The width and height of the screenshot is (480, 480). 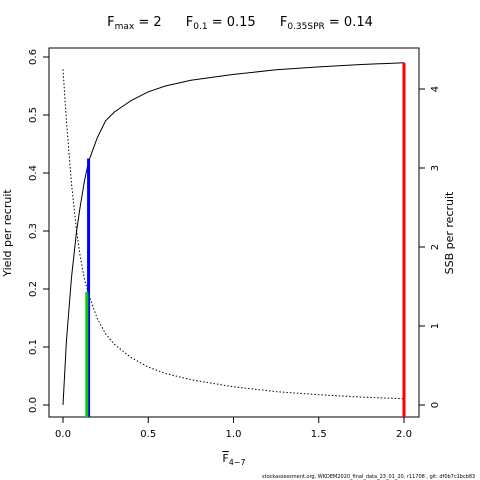 What do you see at coordinates (225, 458) in the screenshot?
I see `x-axis-label-main: F` at bounding box center [225, 458].